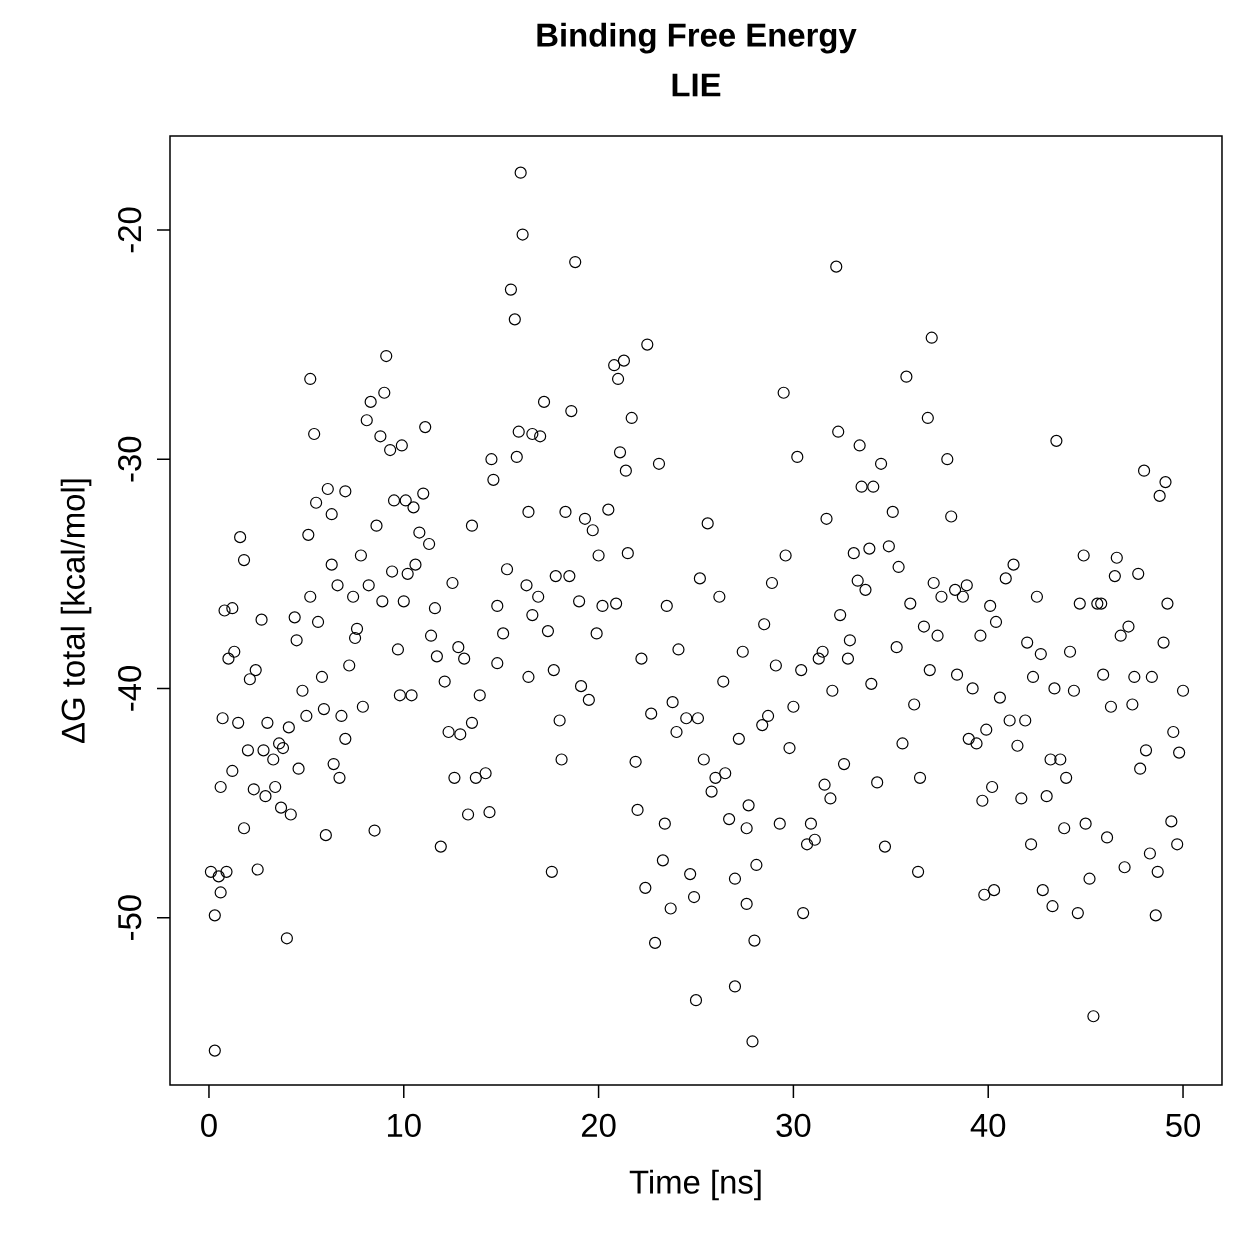 The height and width of the screenshot is (1259, 1259). I want to click on y-axis-title: ΔG total [kcal/mol], so click(76, 611).